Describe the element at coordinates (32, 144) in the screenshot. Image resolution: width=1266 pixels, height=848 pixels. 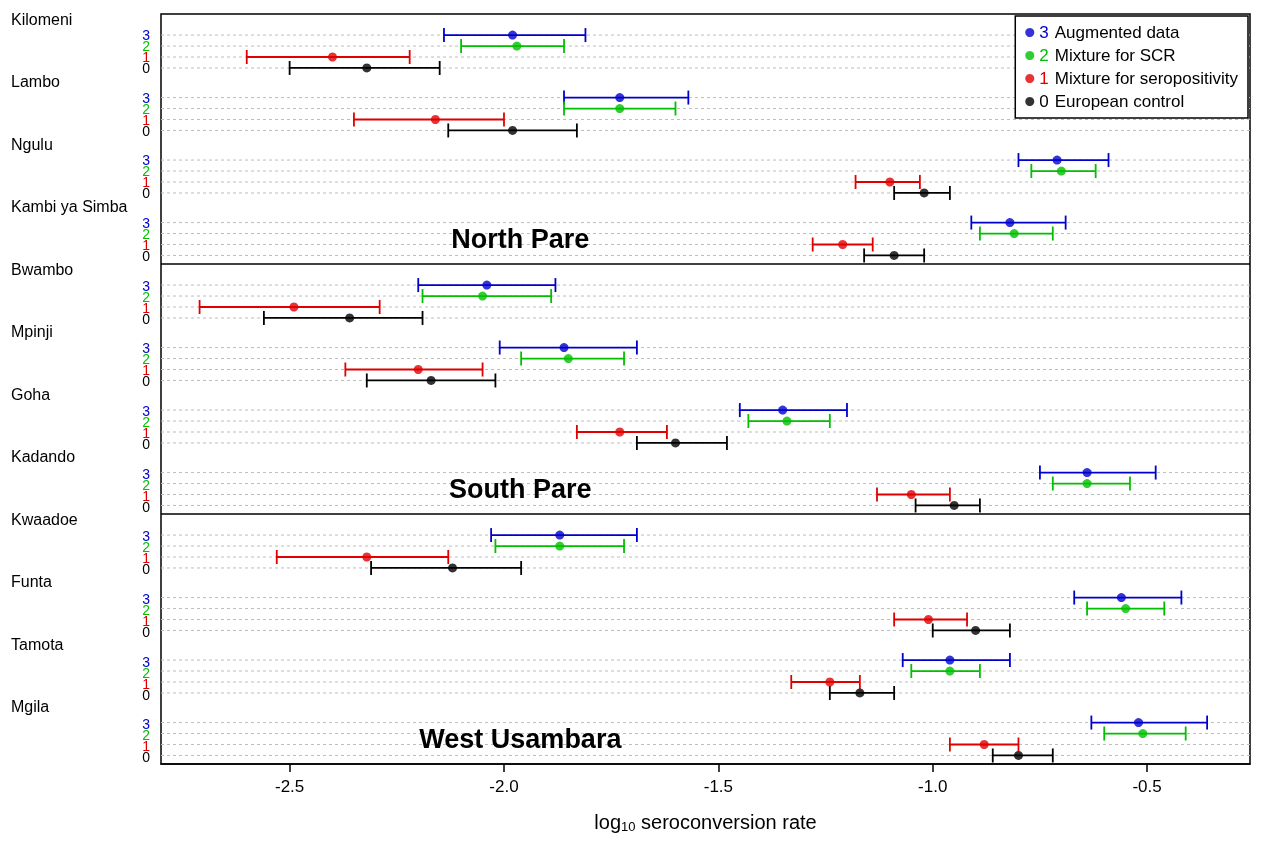
I see `y-tick-label: Ngulu` at that location.